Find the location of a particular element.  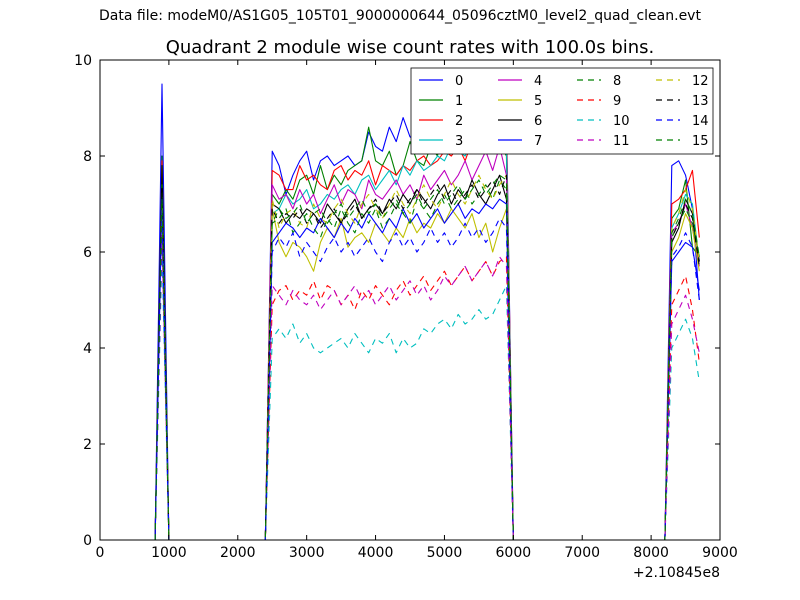

legend-label-14: 14 is located at coordinates (700, 121).